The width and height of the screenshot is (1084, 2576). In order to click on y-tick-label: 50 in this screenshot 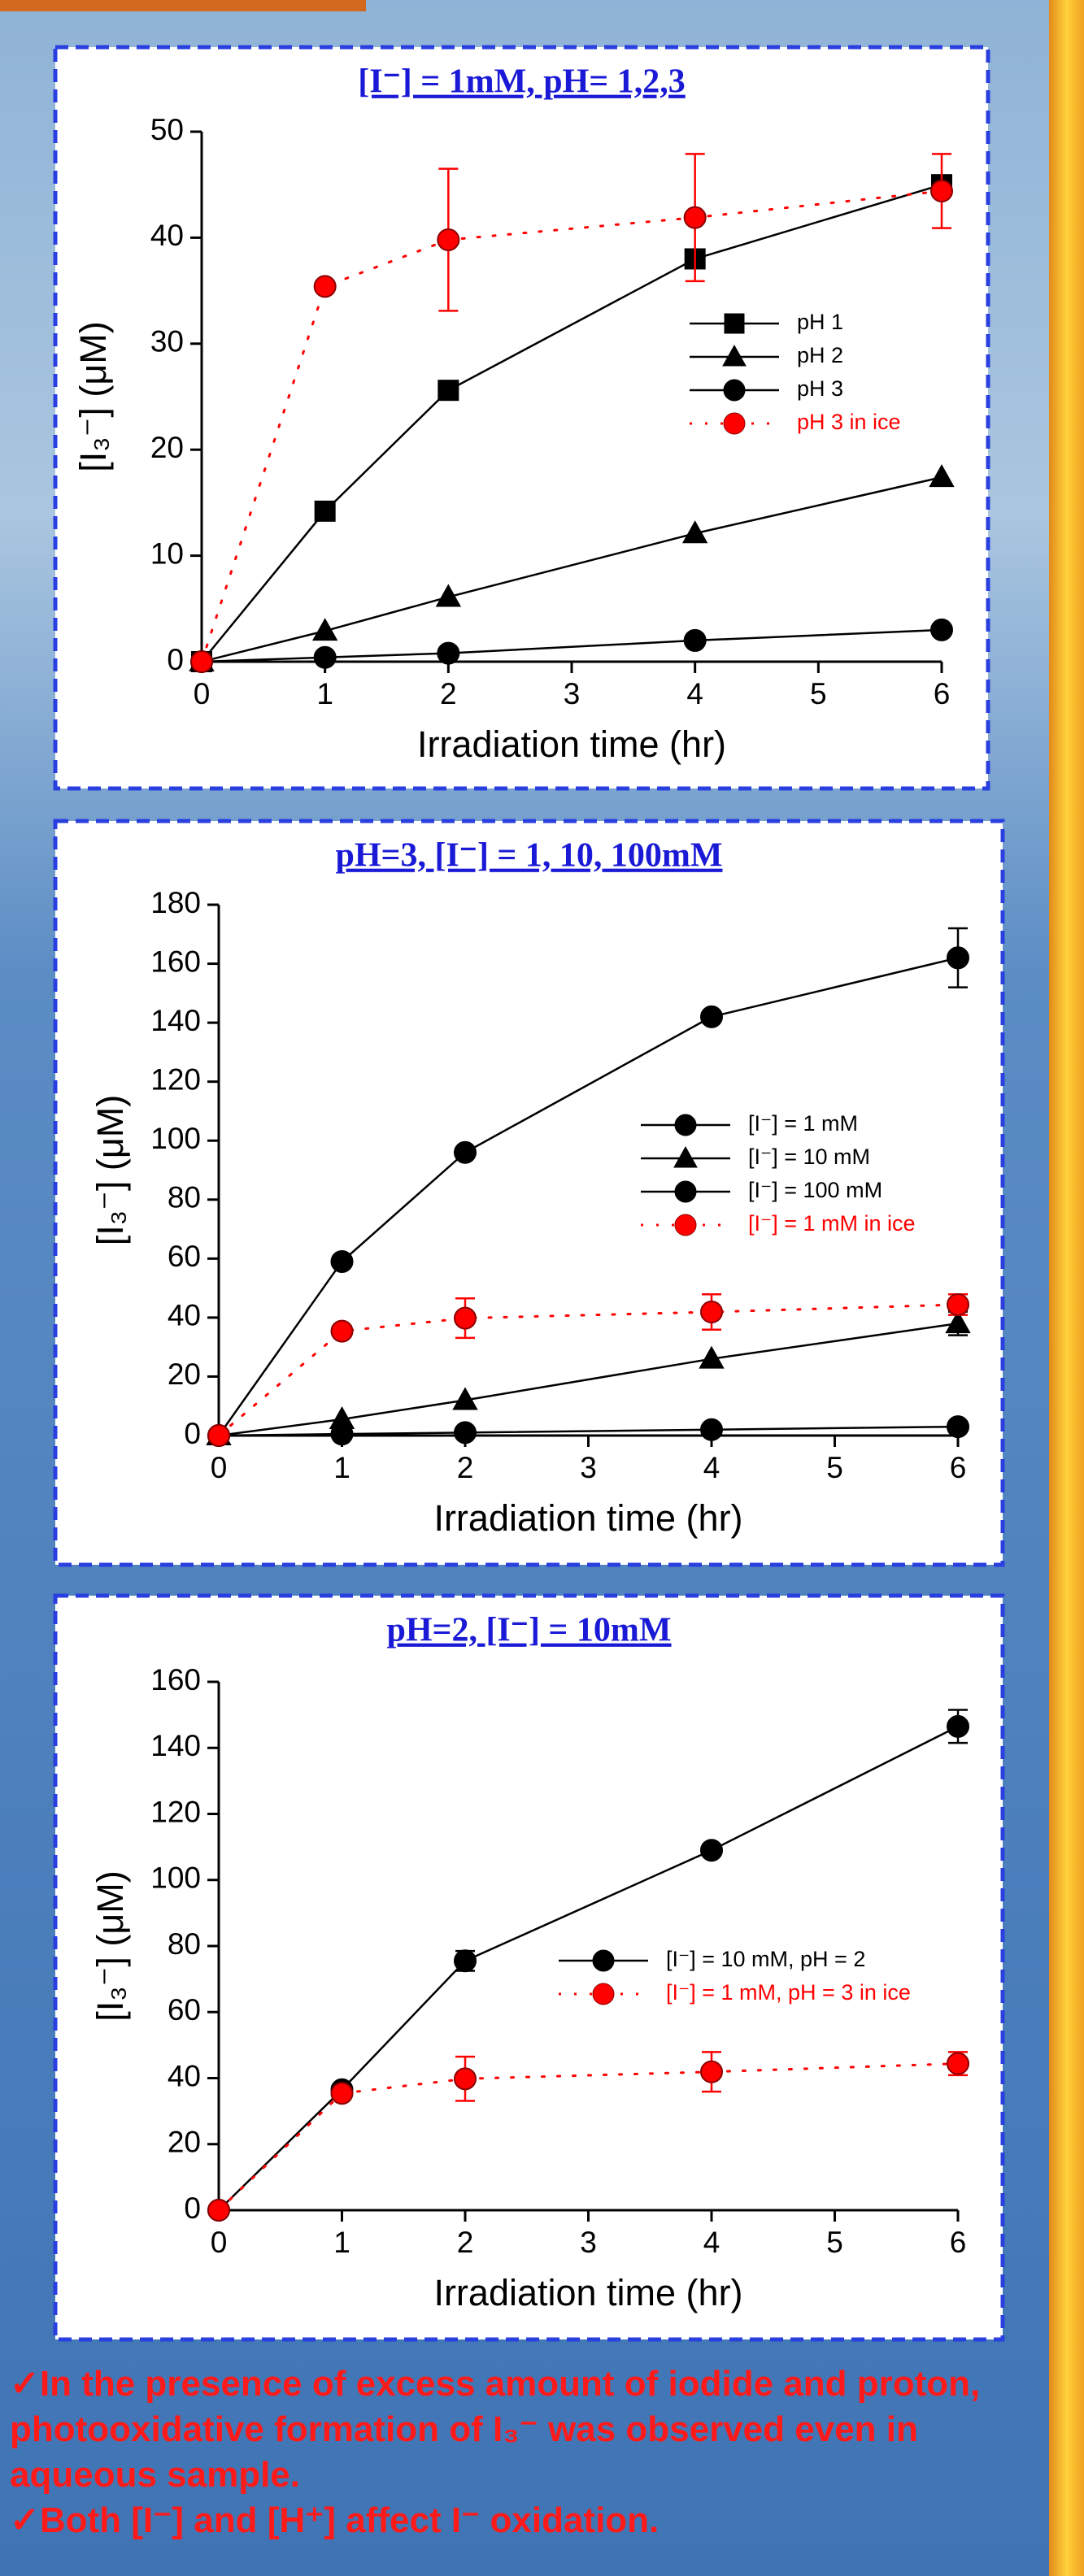, I will do `click(167, 129)`.